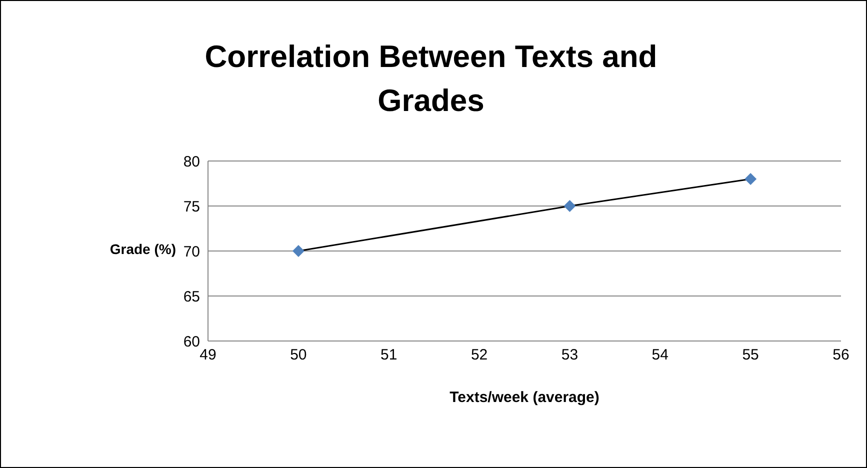 The width and height of the screenshot is (867, 468). I want to click on y-tick-label: 75, so click(191, 207).